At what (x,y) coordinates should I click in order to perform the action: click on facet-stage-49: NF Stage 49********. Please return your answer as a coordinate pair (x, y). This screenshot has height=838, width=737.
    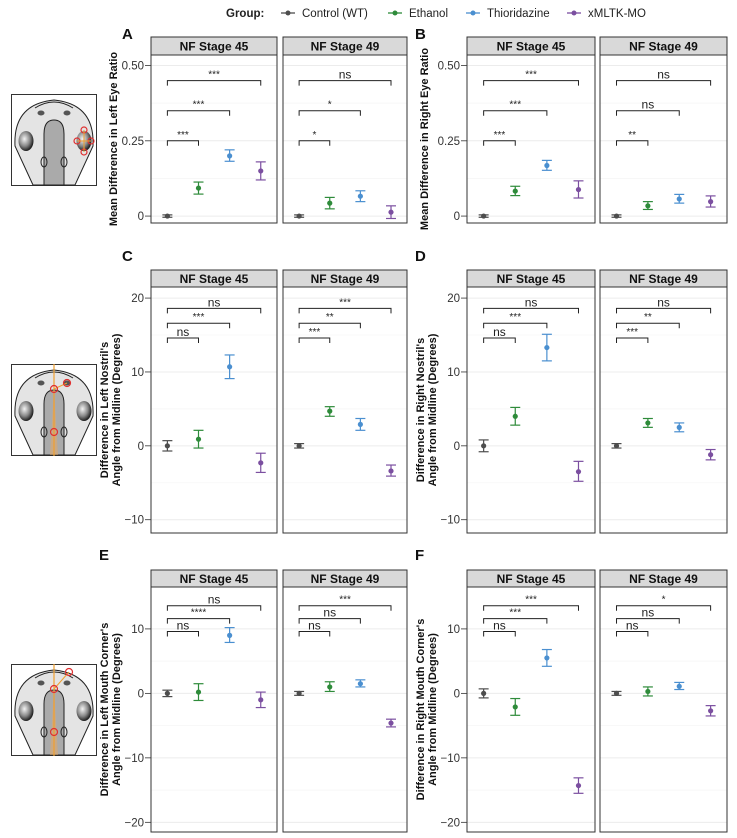
    Looking at the image, I should click on (345, 401).